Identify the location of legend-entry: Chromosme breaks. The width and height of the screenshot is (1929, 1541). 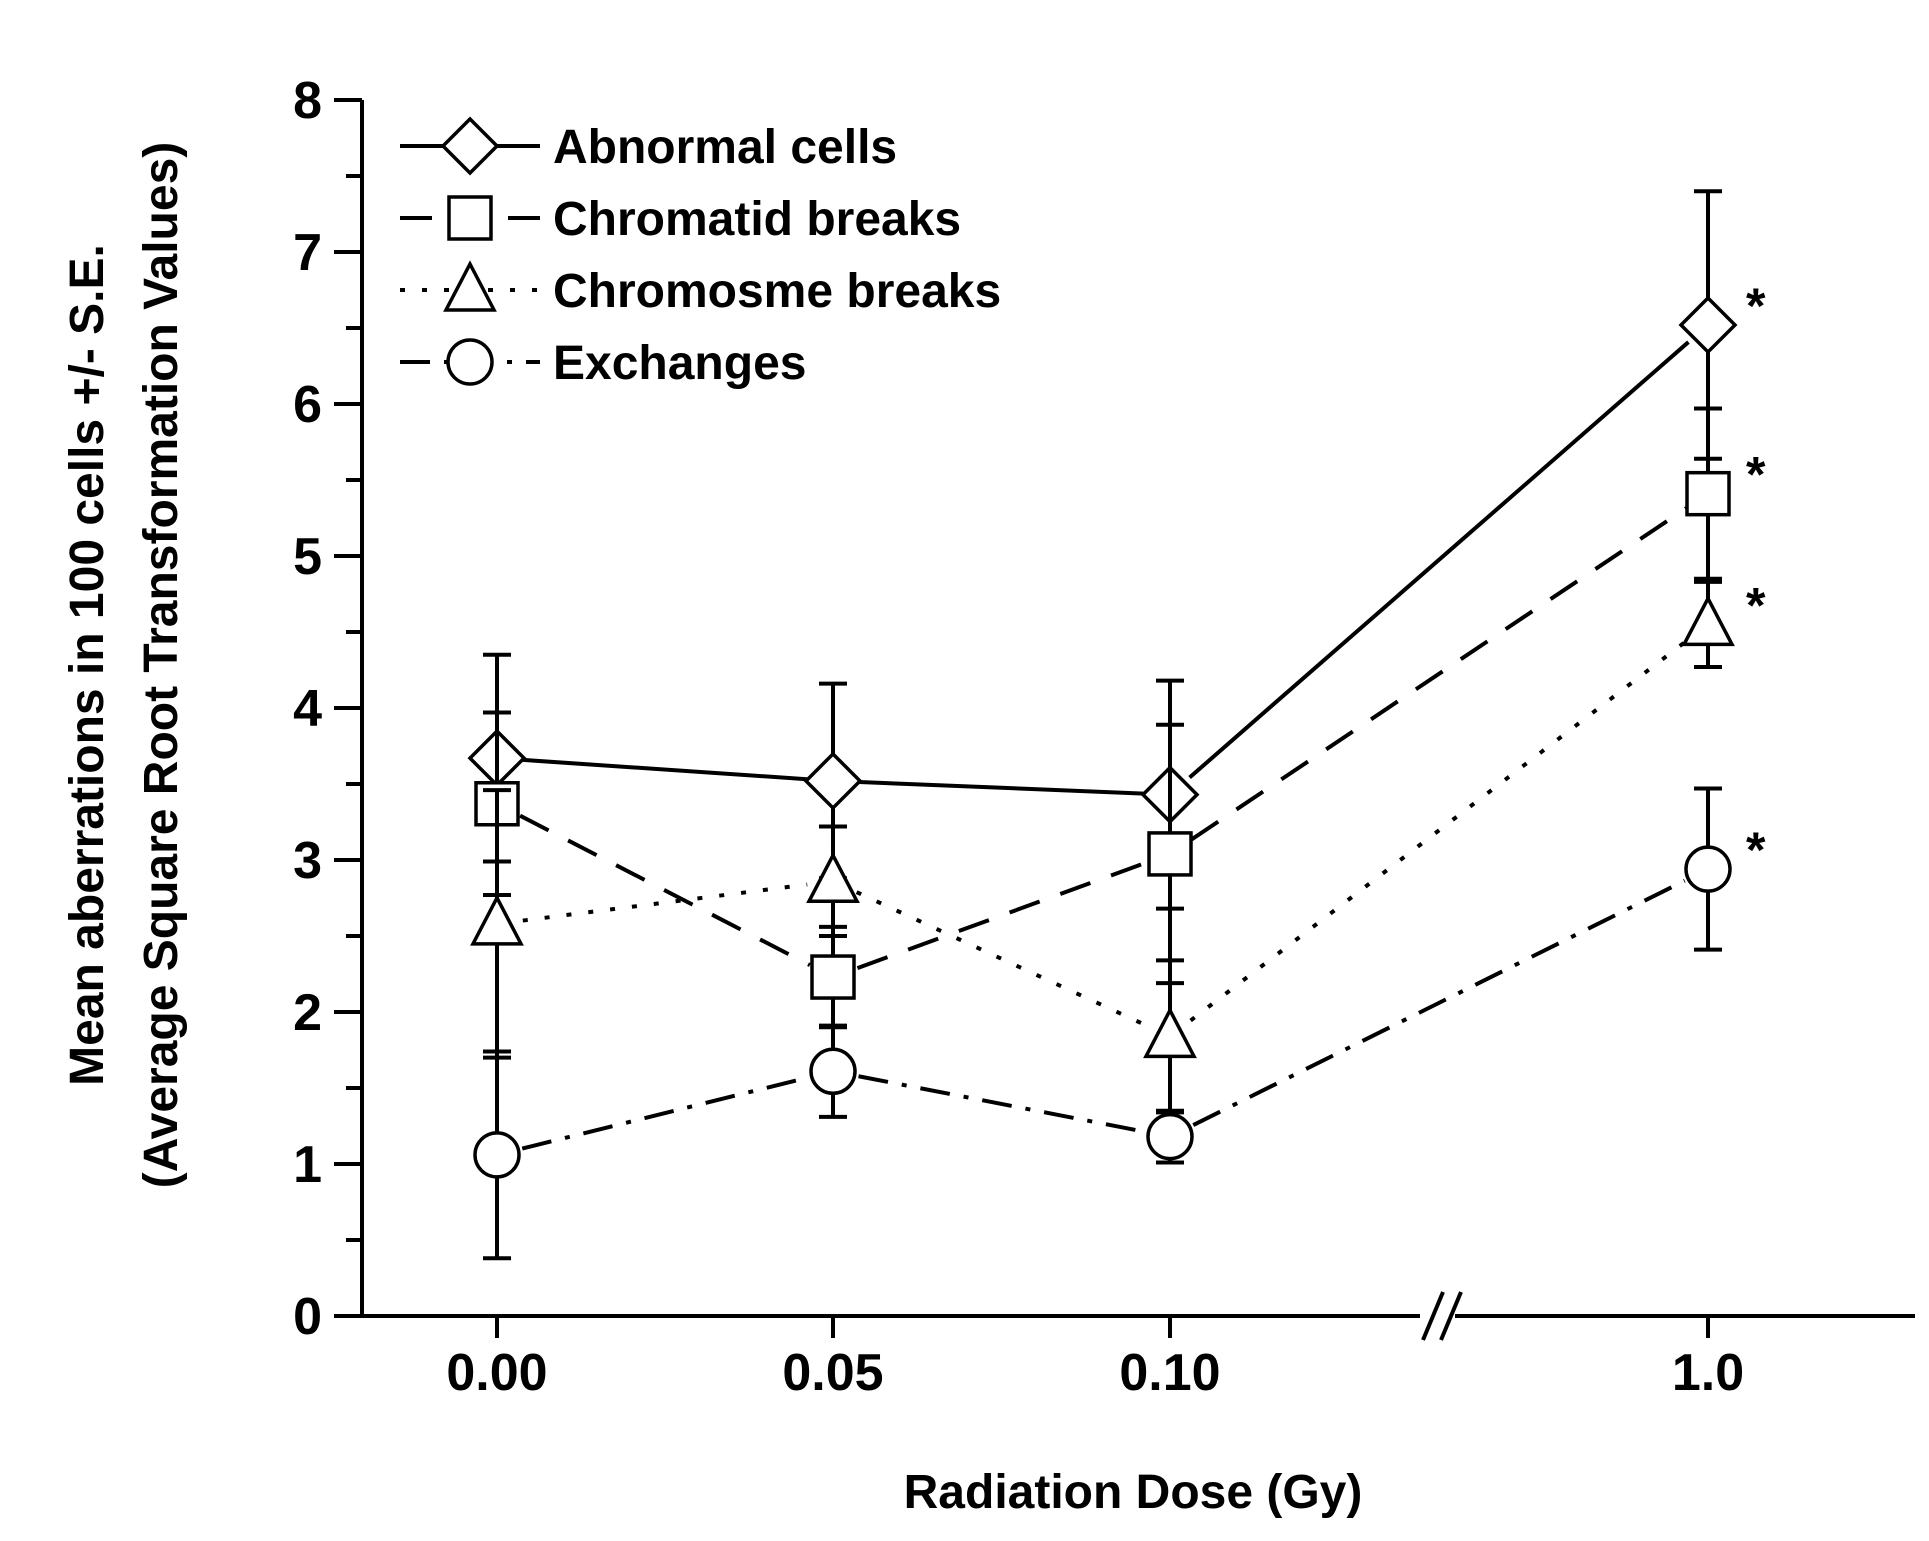
(700, 289).